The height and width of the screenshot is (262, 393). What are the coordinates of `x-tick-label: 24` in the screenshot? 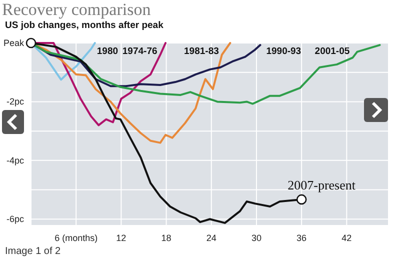 It's located at (211, 238).